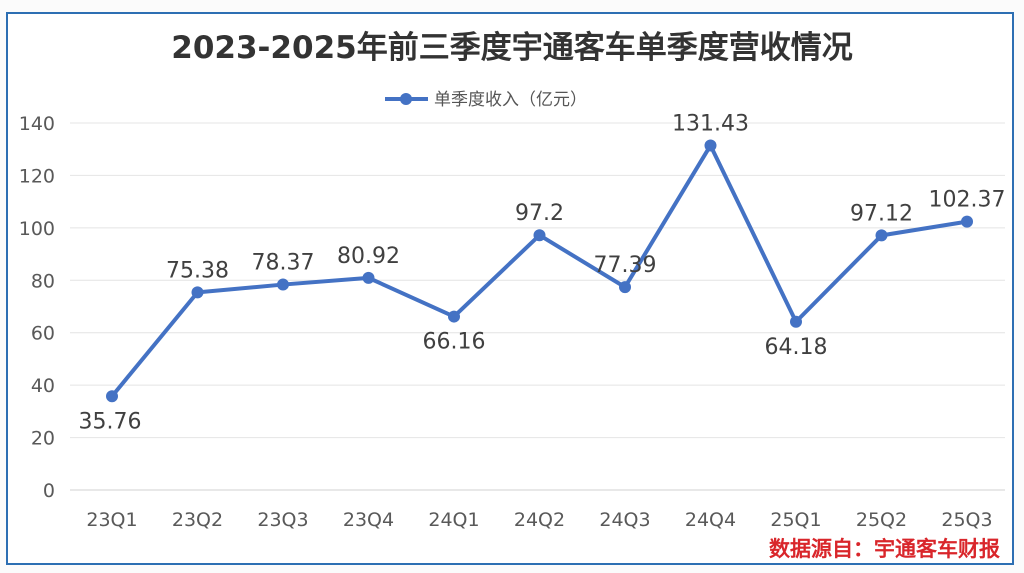  What do you see at coordinates (197, 270) in the screenshot?
I see `data-label: 75.38` at bounding box center [197, 270].